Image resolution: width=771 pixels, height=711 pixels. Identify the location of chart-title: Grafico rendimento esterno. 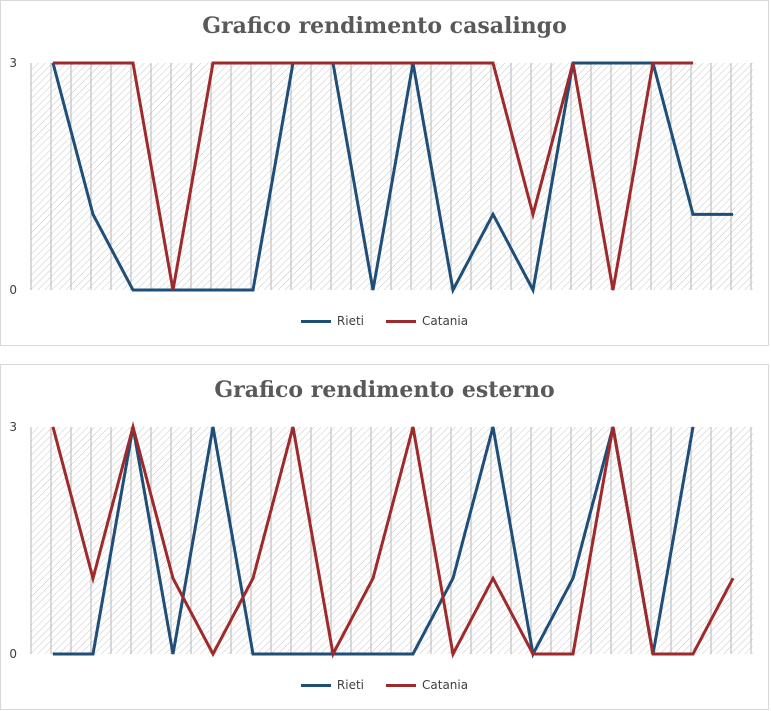
(384, 390).